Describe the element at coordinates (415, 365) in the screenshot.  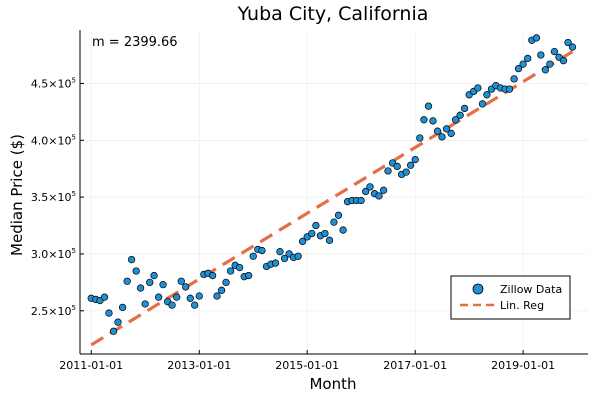
I see `x-tick-label: 2017-01-01` at that location.